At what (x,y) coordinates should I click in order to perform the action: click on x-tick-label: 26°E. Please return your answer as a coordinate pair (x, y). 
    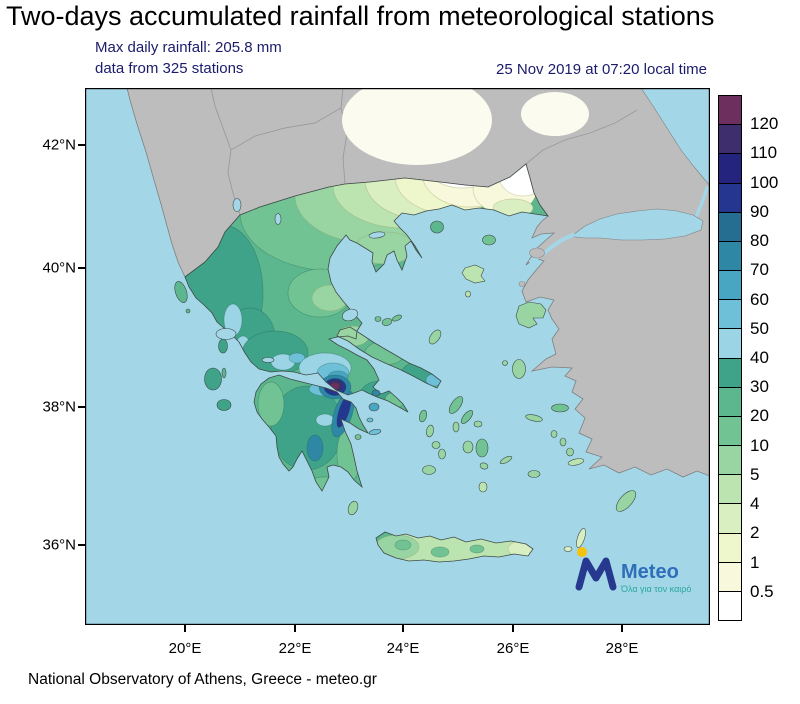
    Looking at the image, I should click on (513, 648).